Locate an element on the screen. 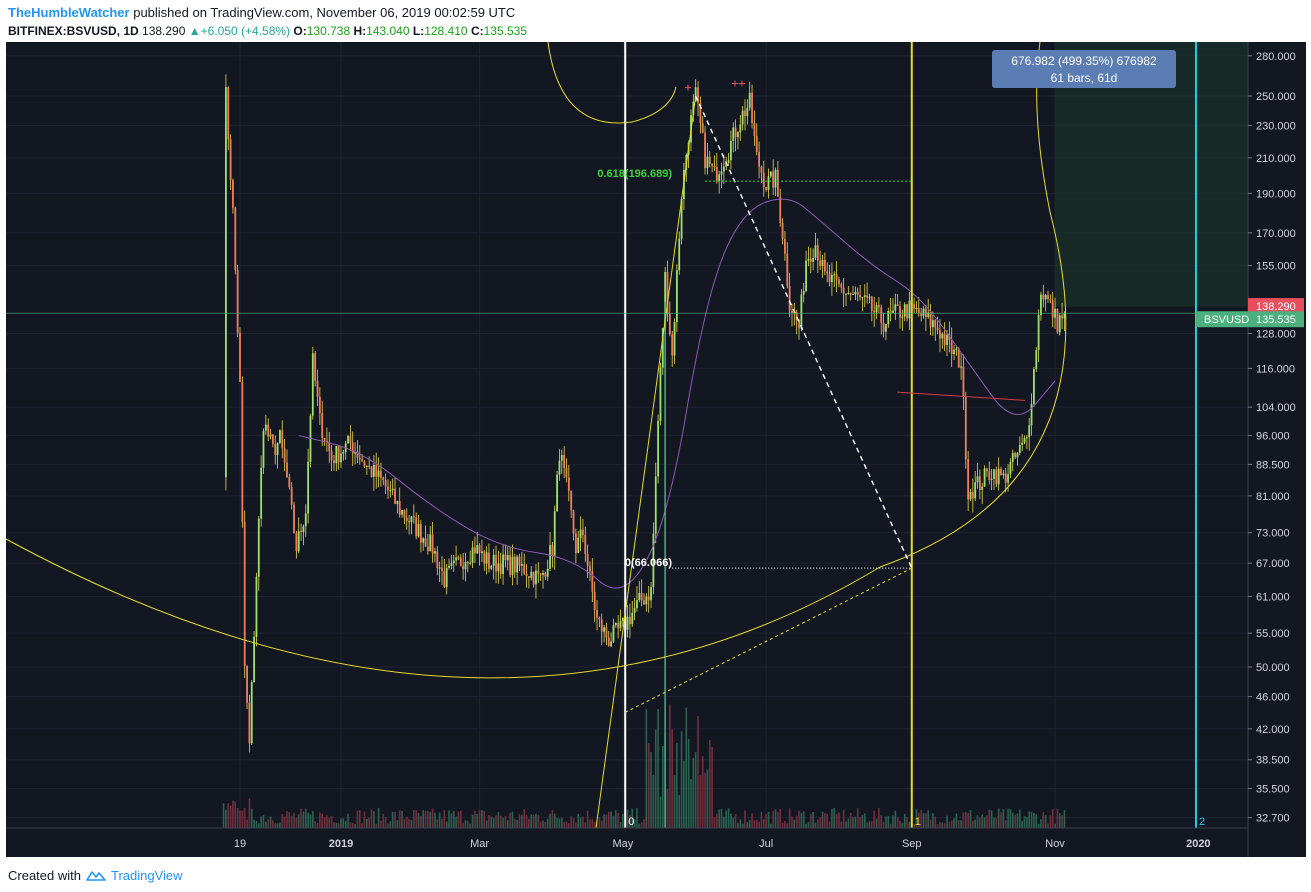 The height and width of the screenshot is (892, 1311). x-tick-label: 2019 is located at coordinates (341, 844).